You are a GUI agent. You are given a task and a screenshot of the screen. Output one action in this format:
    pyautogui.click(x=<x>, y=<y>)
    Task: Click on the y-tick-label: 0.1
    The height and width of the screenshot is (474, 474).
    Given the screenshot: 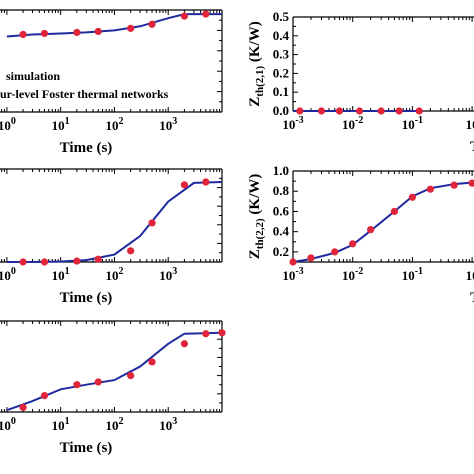 What is the action you would take?
    pyautogui.click(x=281, y=91)
    